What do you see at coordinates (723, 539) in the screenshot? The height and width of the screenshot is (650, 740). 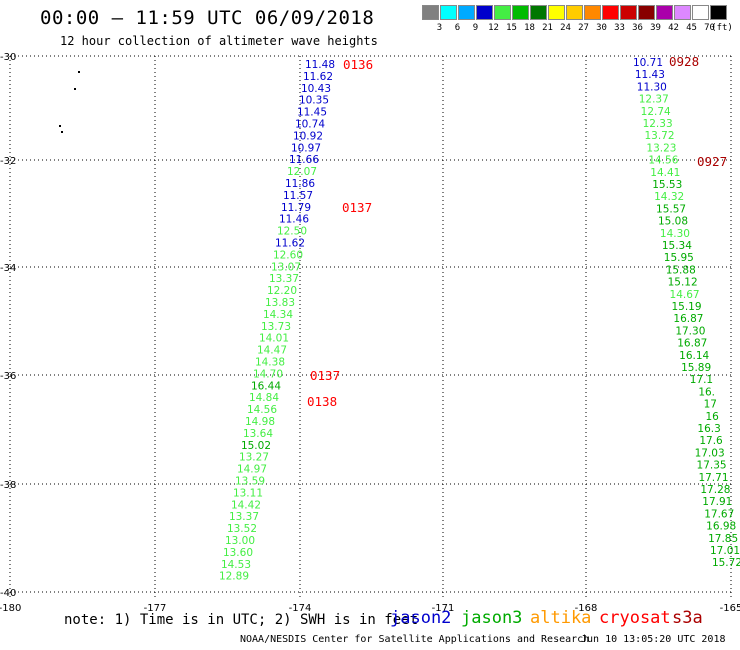 I see `wave-height-value: 17.85` at bounding box center [723, 539].